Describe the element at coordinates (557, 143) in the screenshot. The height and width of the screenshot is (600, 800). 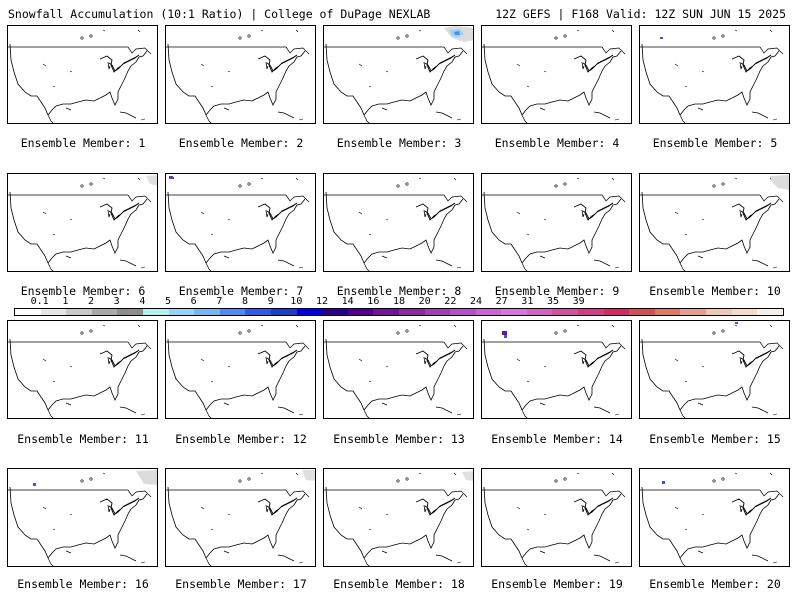
I see `member-label-4: Ensemble Member: 4` at that location.